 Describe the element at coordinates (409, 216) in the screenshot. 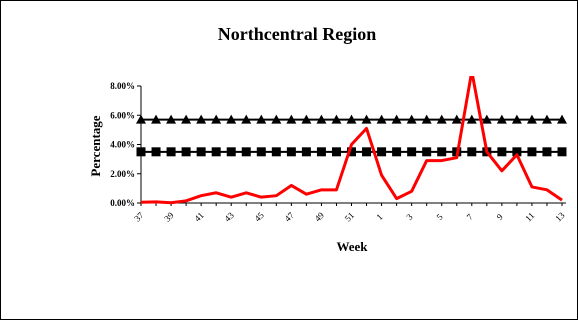

I see `x-tick-label: 3` at that location.